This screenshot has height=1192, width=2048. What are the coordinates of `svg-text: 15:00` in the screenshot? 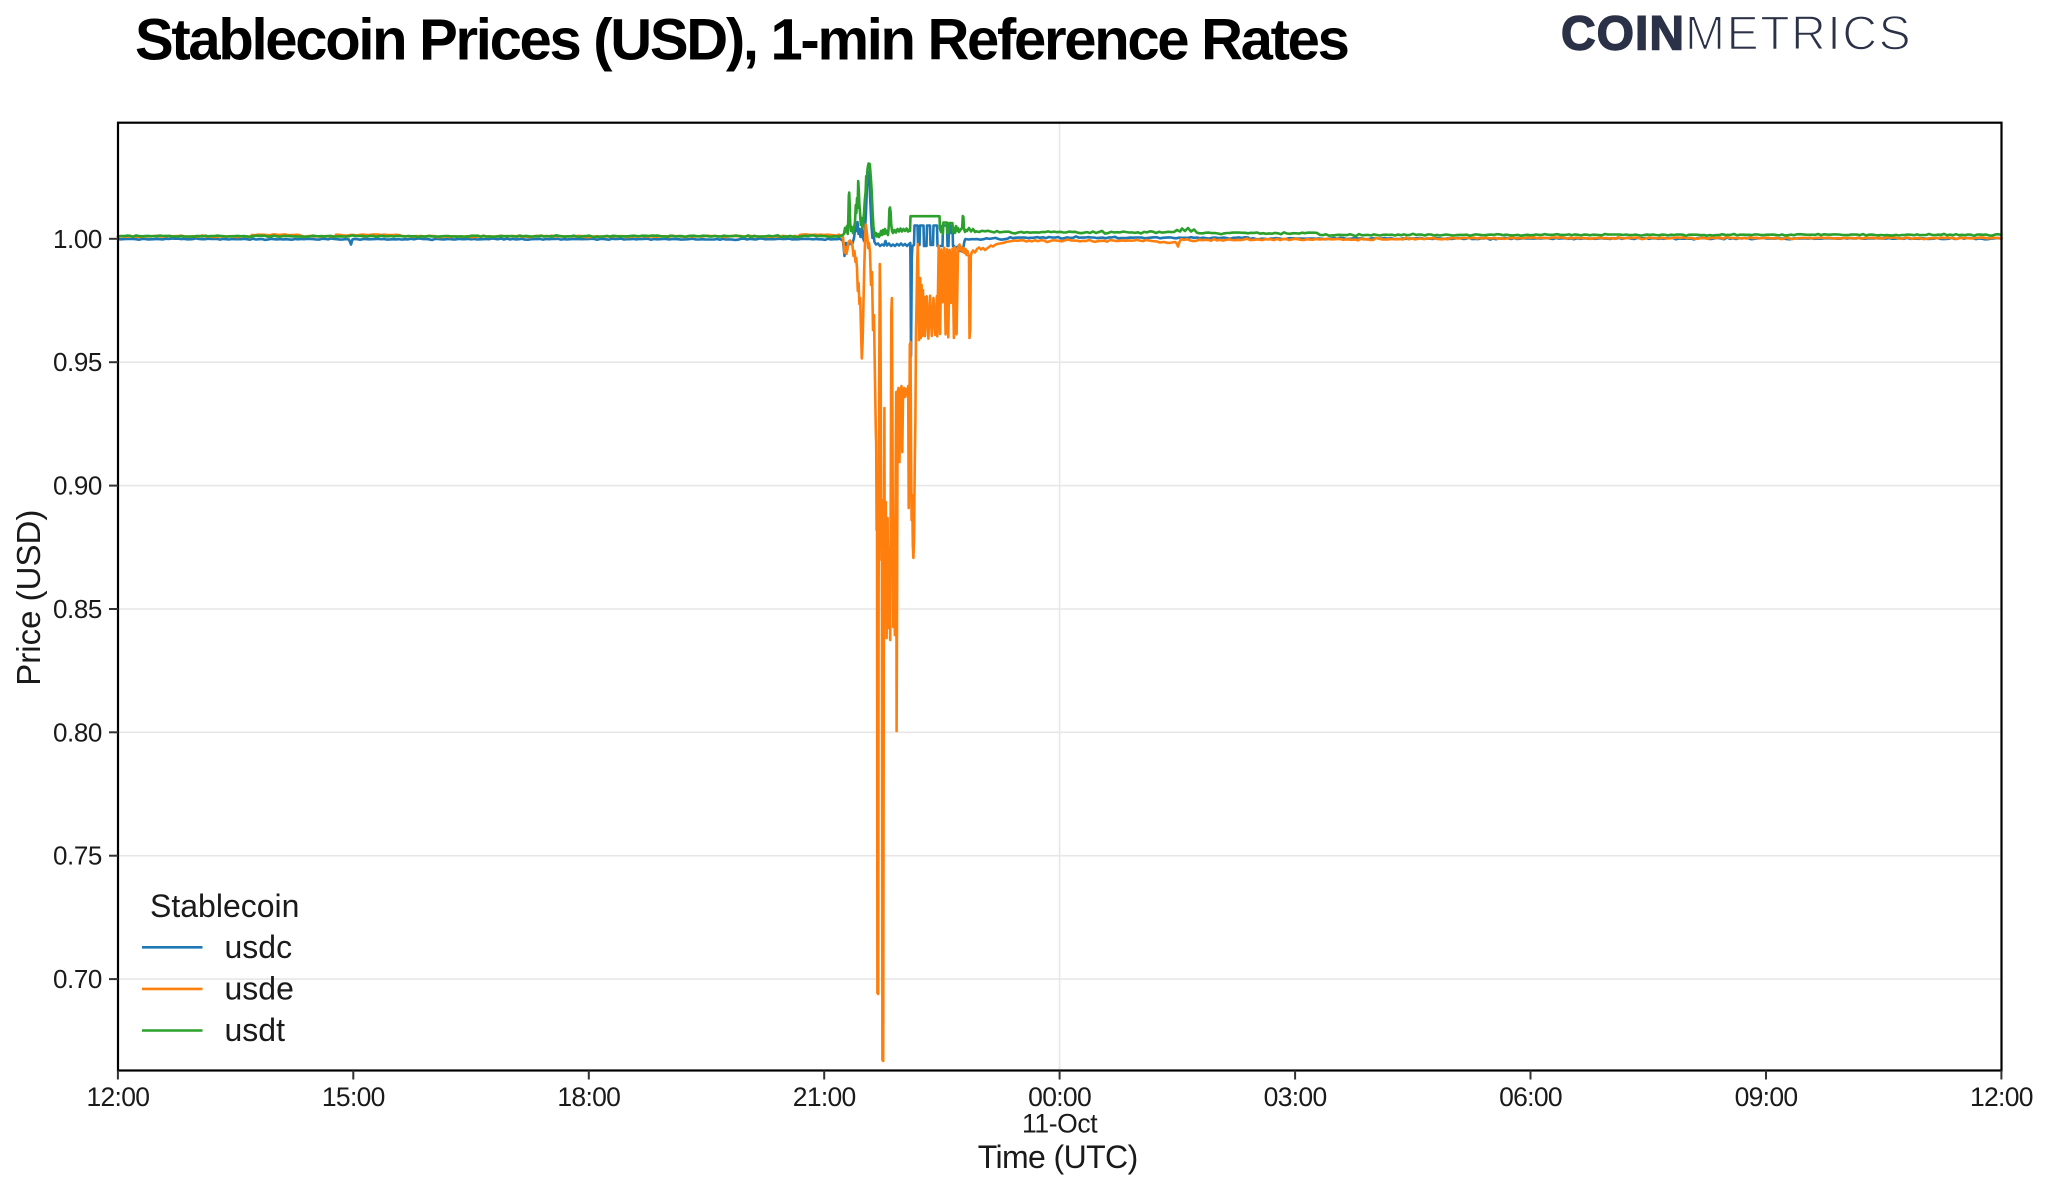 It's located at (353, 1097).